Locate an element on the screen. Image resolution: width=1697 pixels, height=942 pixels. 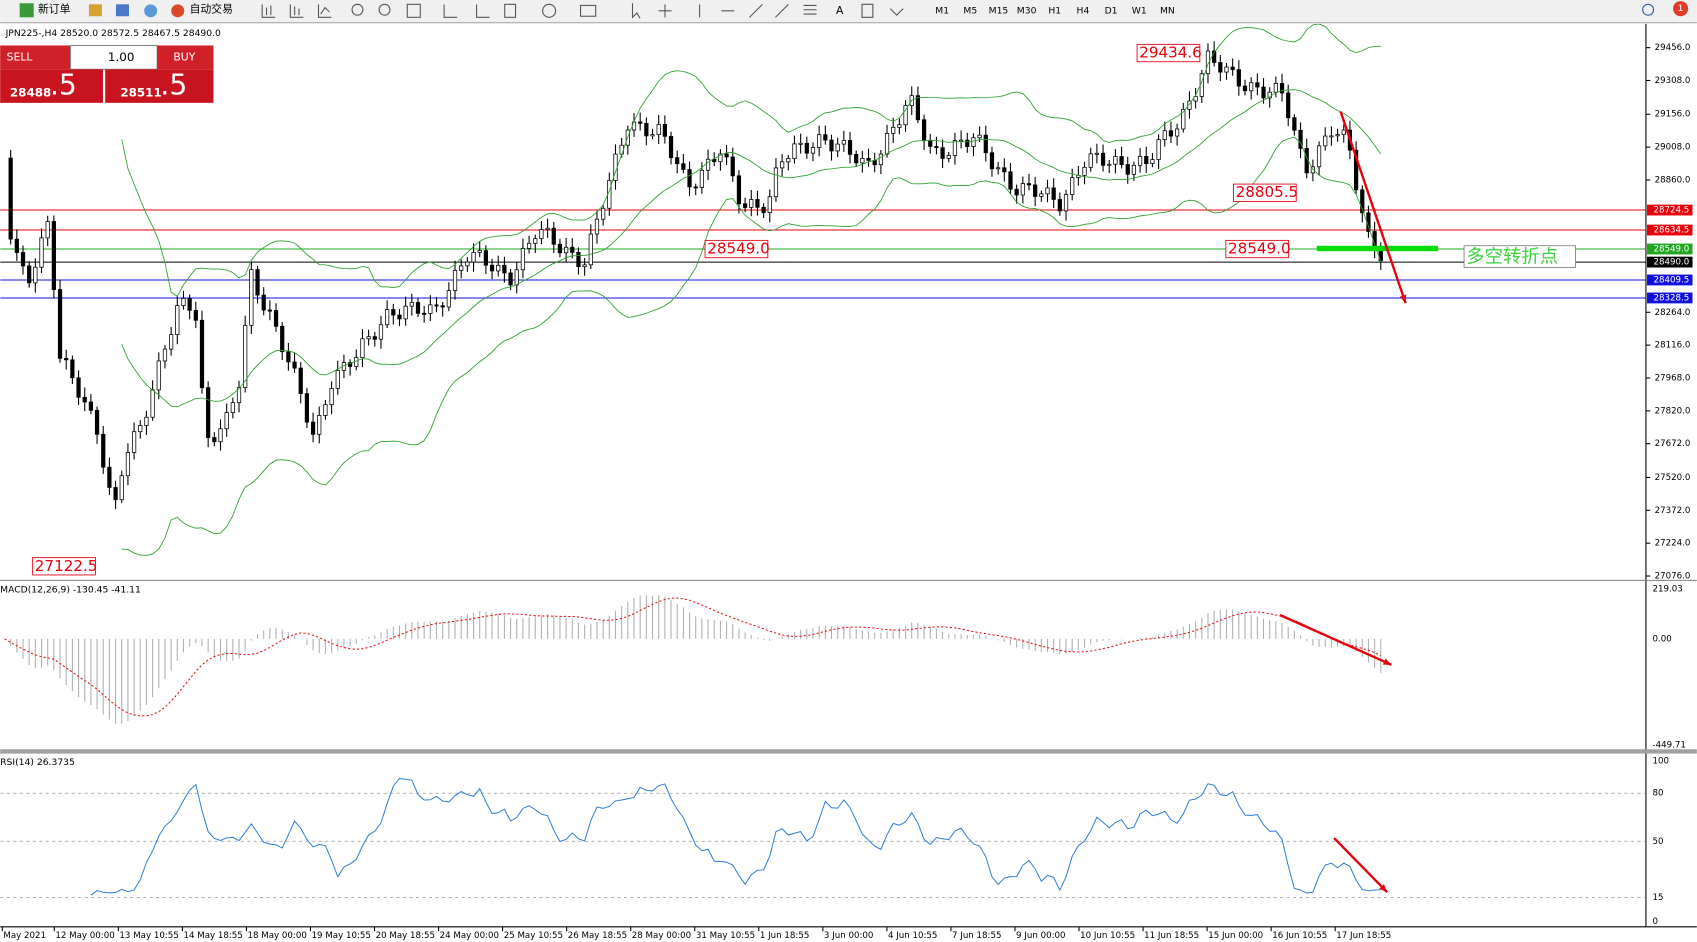
date-label: 18 May 00:00 is located at coordinates (277, 936).